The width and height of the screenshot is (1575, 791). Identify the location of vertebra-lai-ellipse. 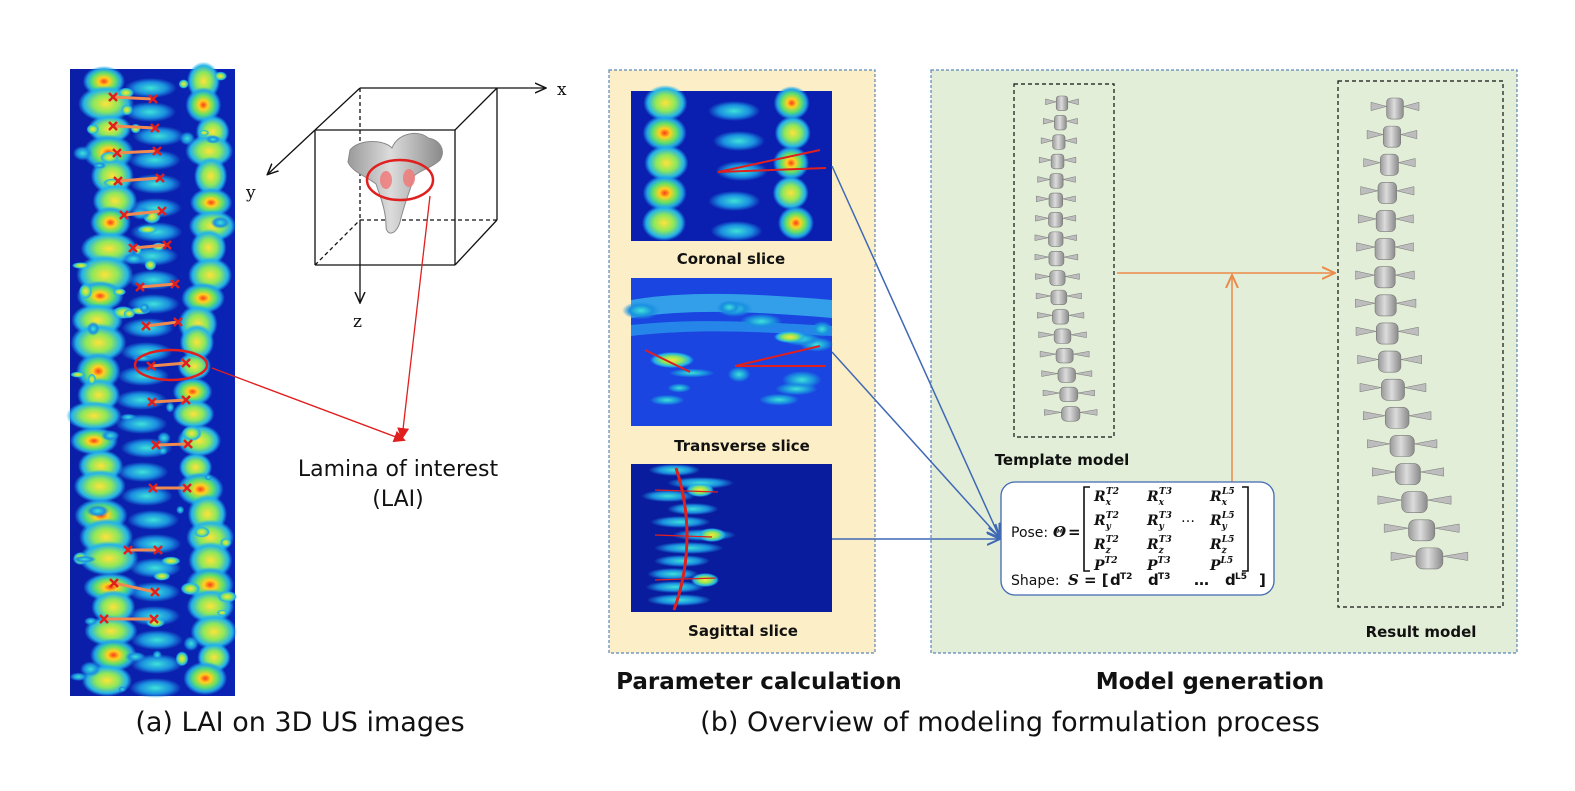
(400, 180).